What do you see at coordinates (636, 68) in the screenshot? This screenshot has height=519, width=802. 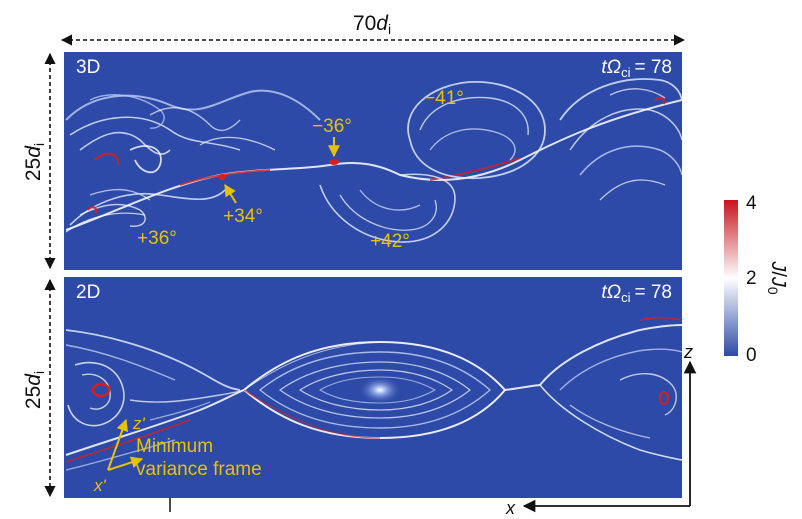 I see `panel-3d-time: tΩci = 78` at bounding box center [636, 68].